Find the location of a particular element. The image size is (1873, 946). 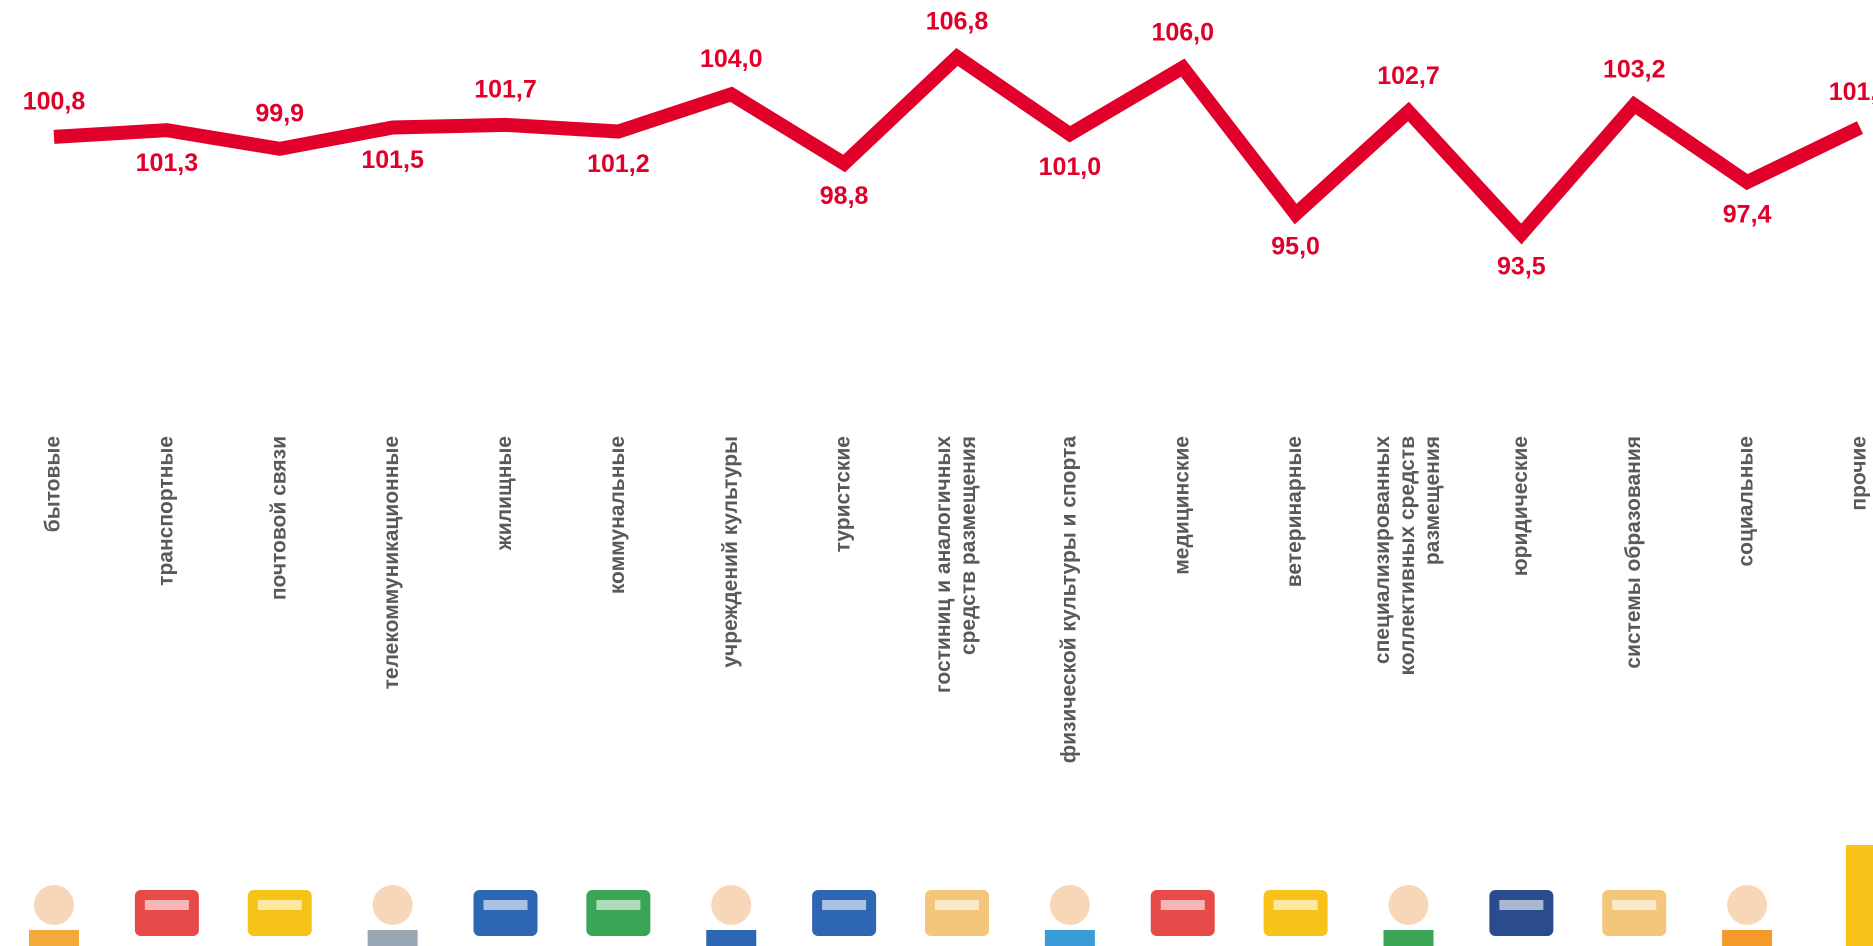

category-label: специализированных is located at coordinates (1382, 550).